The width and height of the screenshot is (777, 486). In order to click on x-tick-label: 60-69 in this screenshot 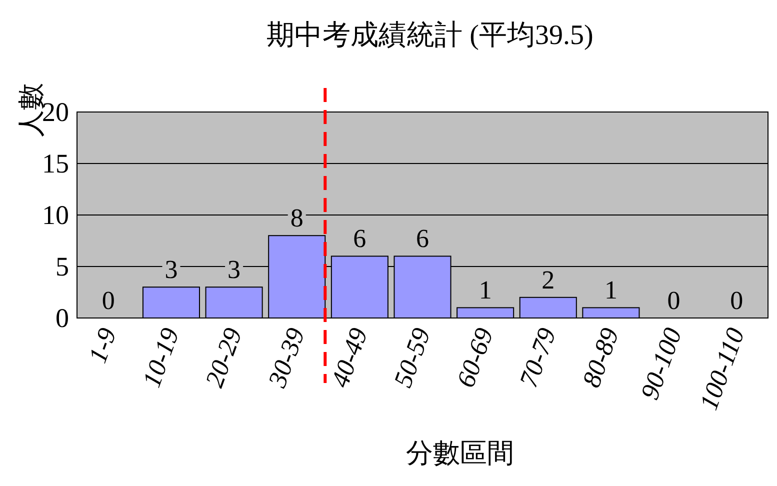, I will do `click(474, 358)`.